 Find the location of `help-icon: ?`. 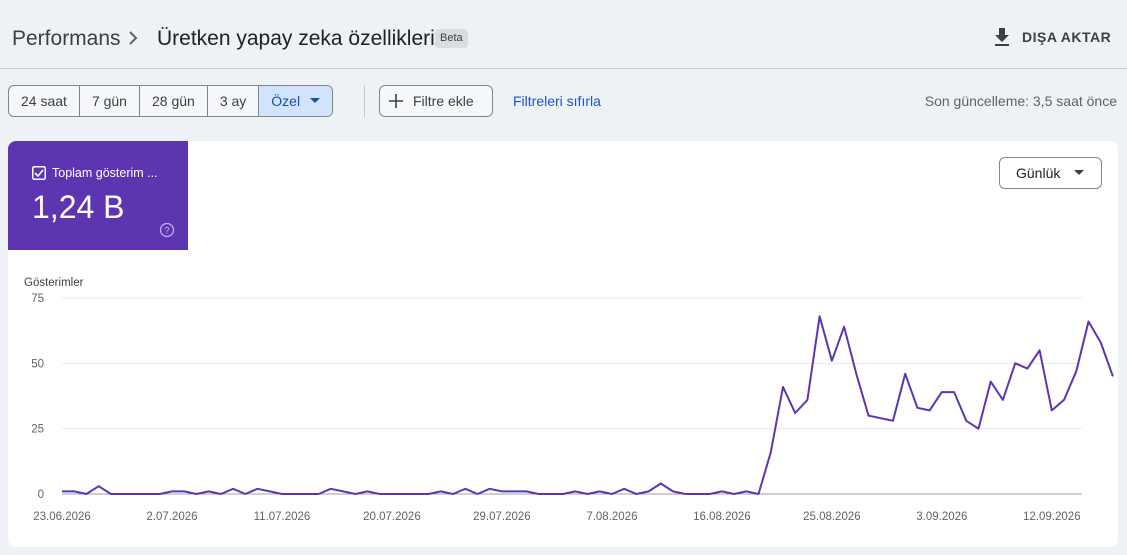

help-icon: ? is located at coordinates (167, 230).